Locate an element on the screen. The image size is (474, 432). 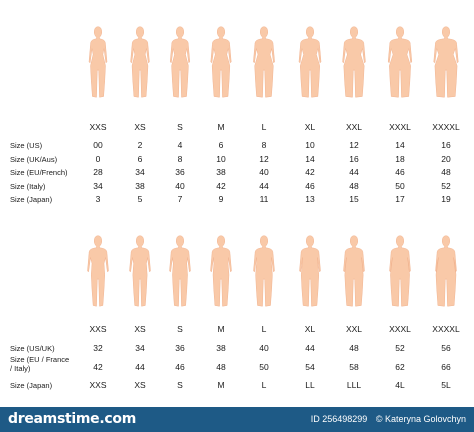
female-figure-xs is located at coordinates (140, 62).